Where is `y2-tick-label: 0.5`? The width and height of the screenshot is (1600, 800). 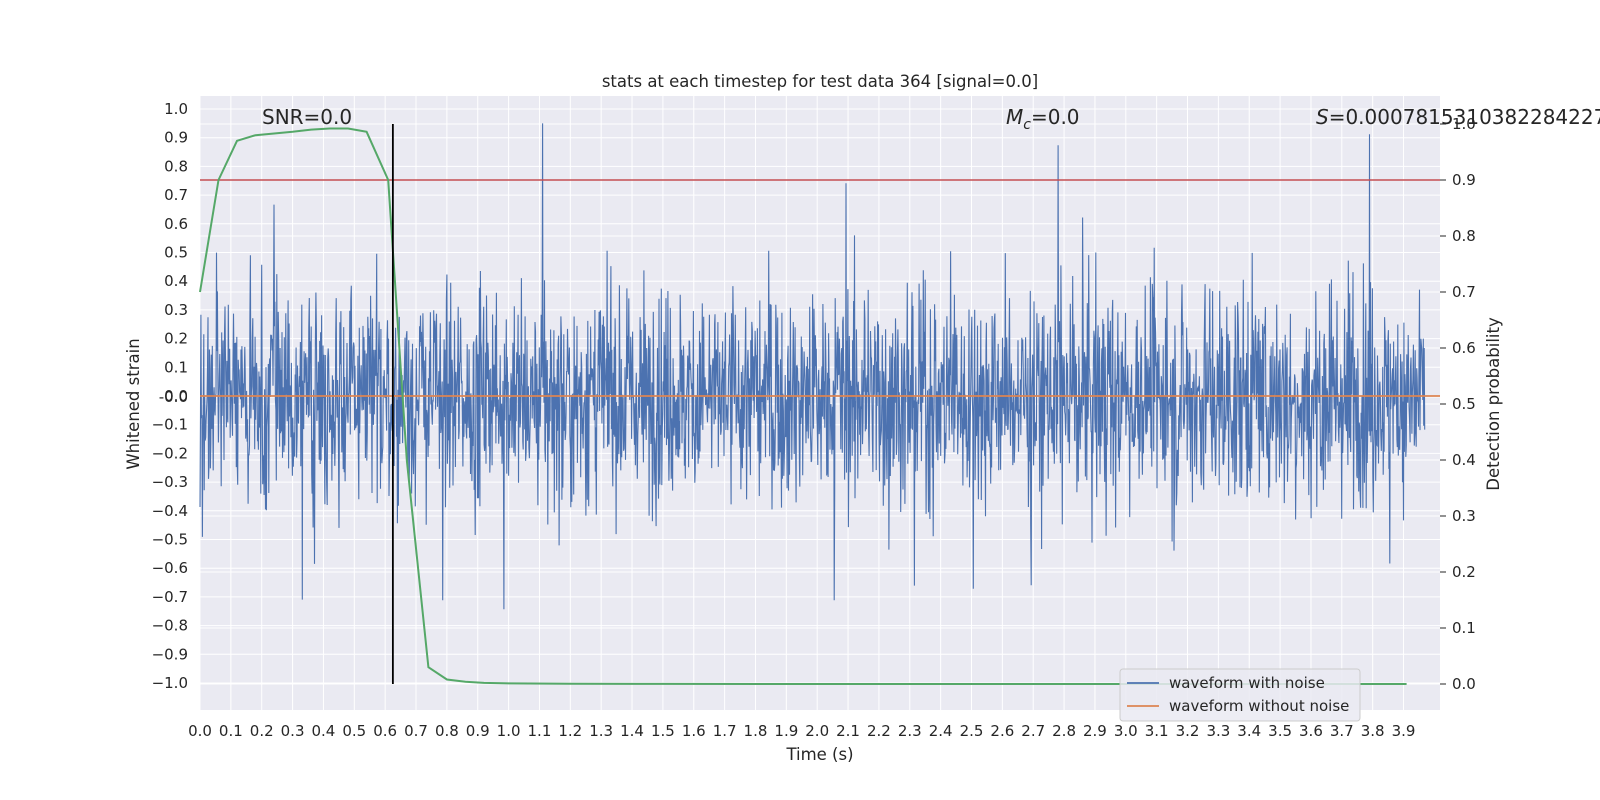 y2-tick-label: 0.5 is located at coordinates (1464, 404).